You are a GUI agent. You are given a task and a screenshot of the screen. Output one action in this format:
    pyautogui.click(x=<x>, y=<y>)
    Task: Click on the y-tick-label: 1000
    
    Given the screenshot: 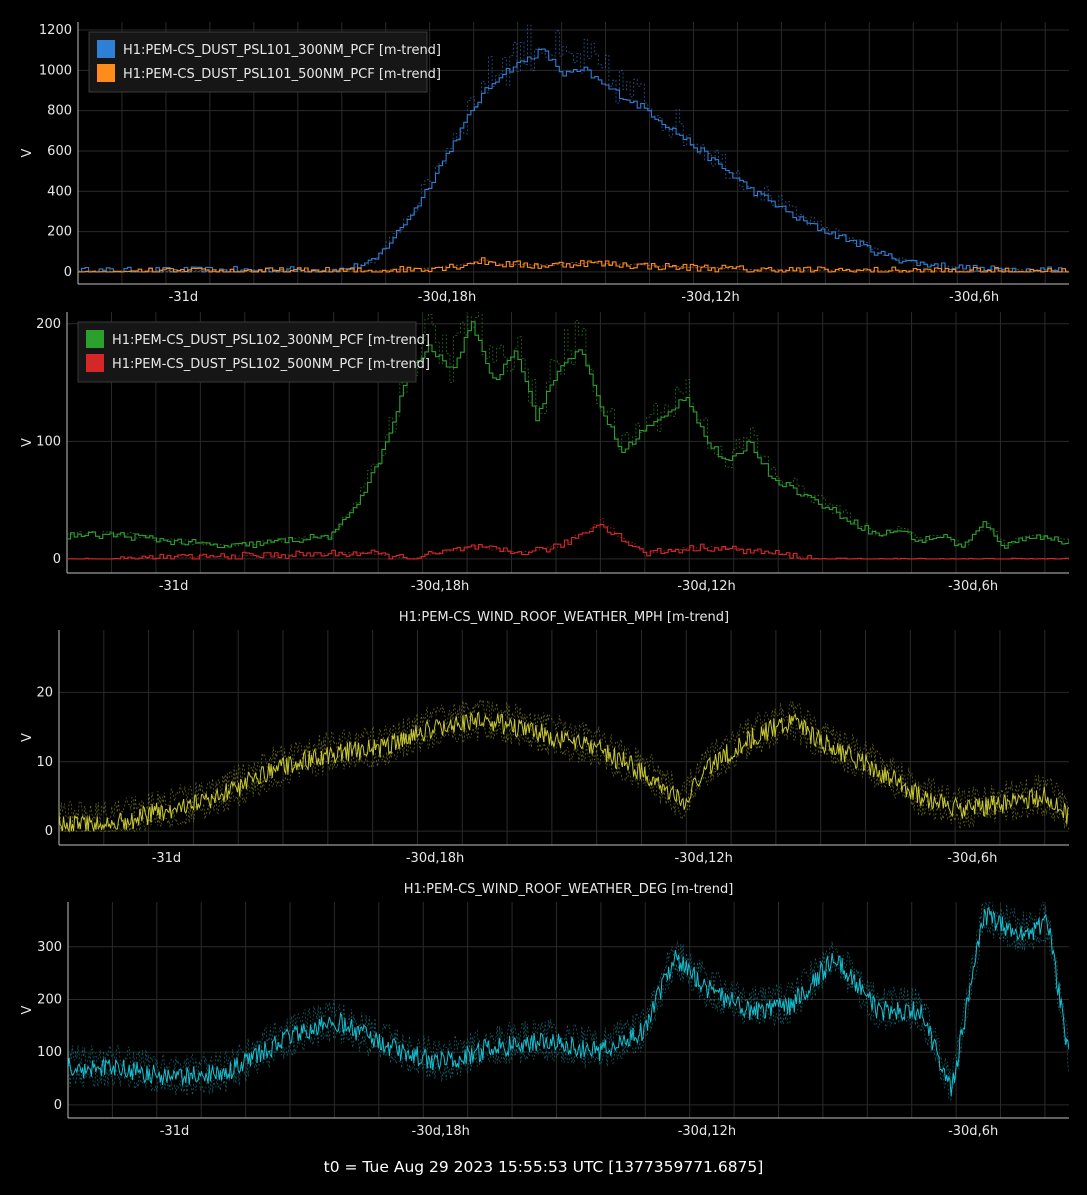 What is the action you would take?
    pyautogui.click(x=55, y=70)
    